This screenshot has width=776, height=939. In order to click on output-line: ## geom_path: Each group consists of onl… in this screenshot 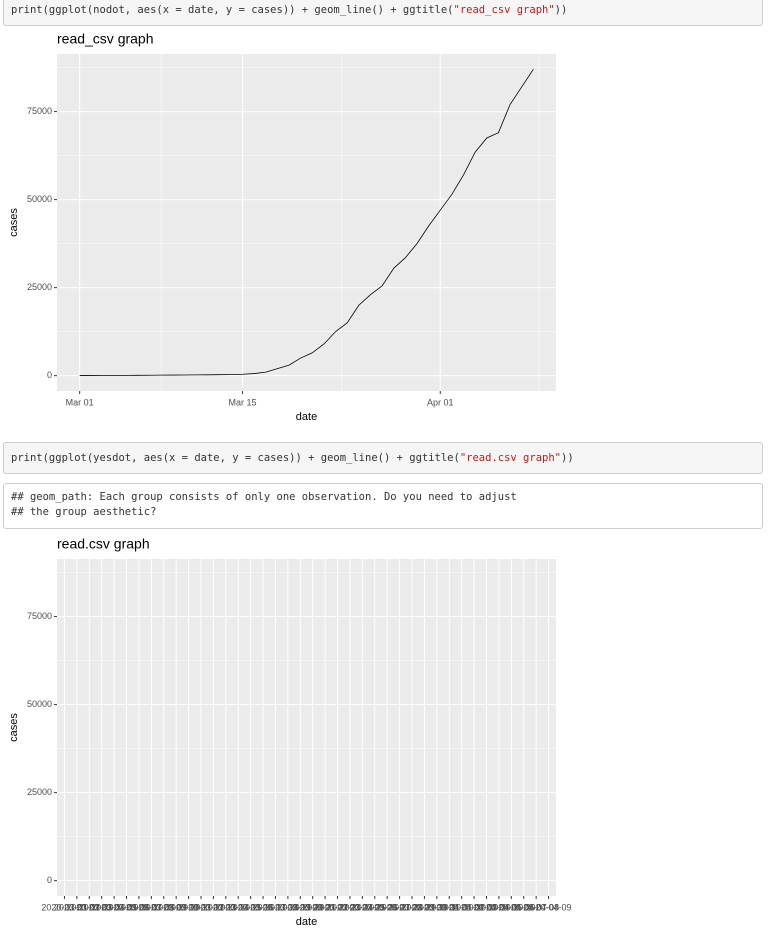, I will do `click(264, 497)`.